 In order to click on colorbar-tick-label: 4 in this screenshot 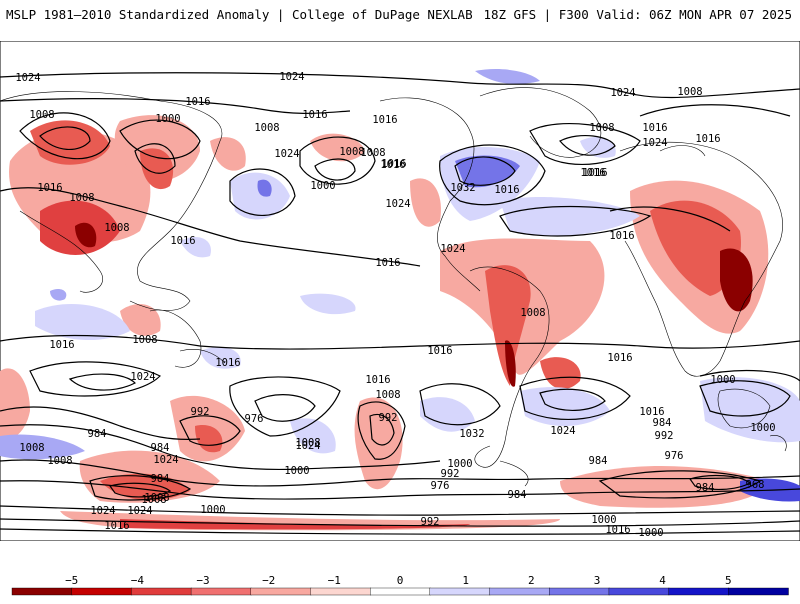, I will do `click(662, 580)`.